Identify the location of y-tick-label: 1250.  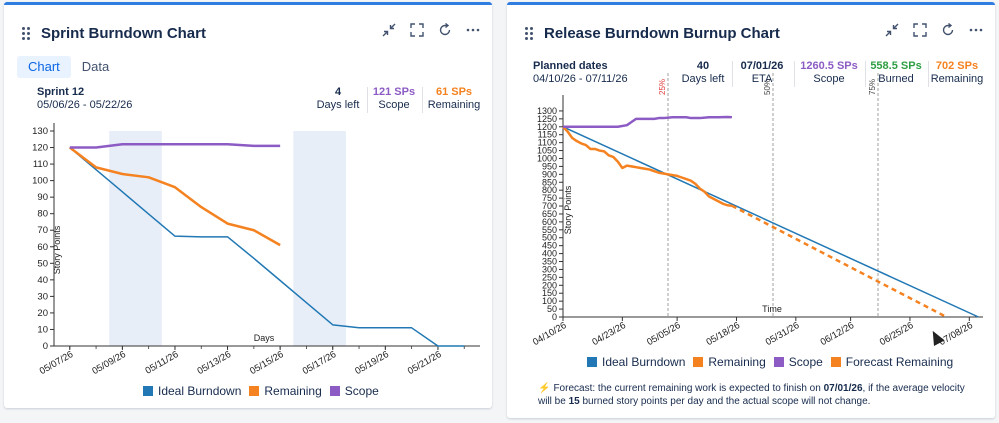
(547, 119).